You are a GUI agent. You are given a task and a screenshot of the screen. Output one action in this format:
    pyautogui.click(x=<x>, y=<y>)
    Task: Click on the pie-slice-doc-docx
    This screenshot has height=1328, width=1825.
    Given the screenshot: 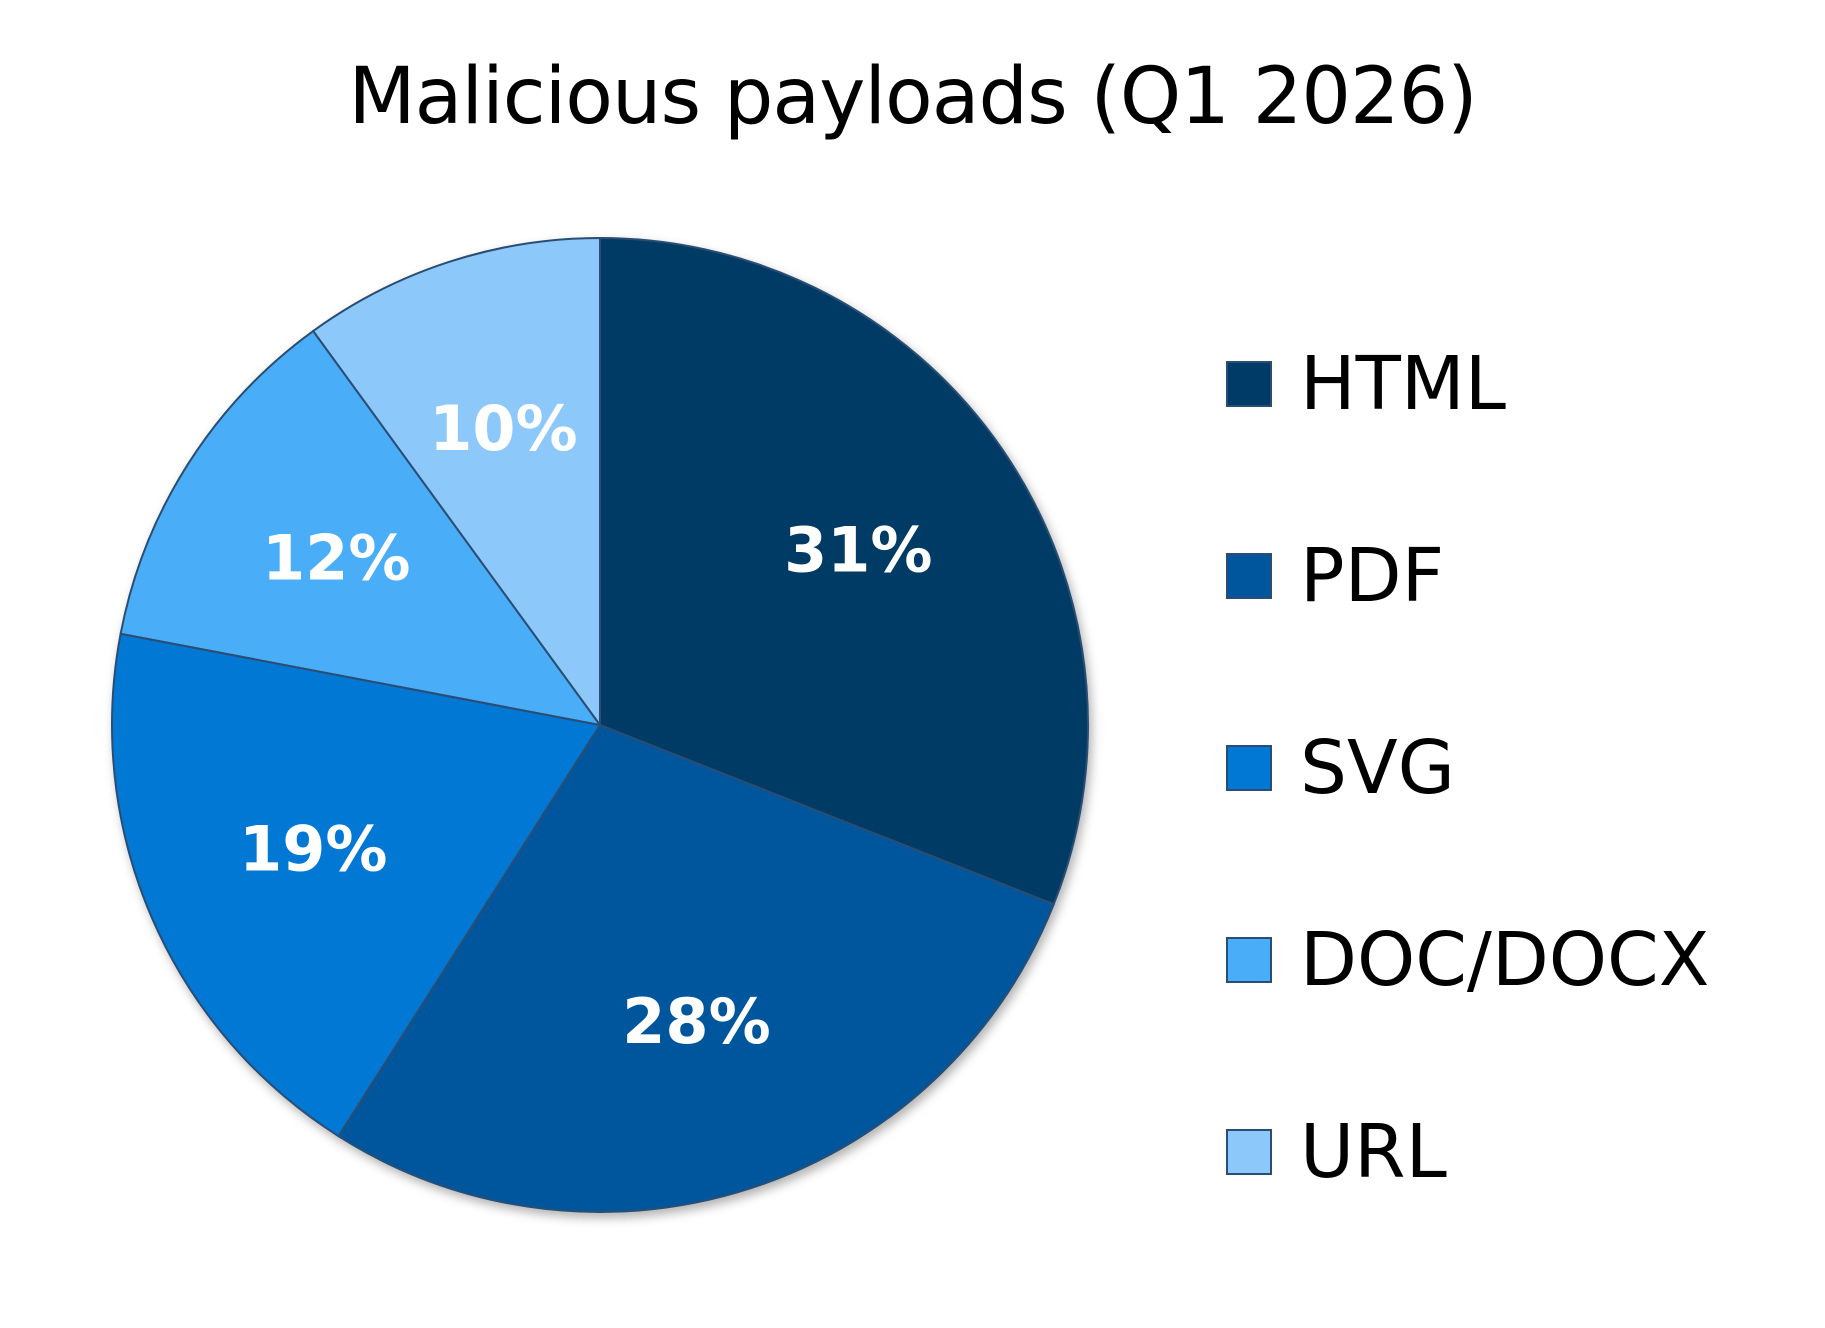 What is the action you would take?
    pyautogui.click(x=361, y=528)
    